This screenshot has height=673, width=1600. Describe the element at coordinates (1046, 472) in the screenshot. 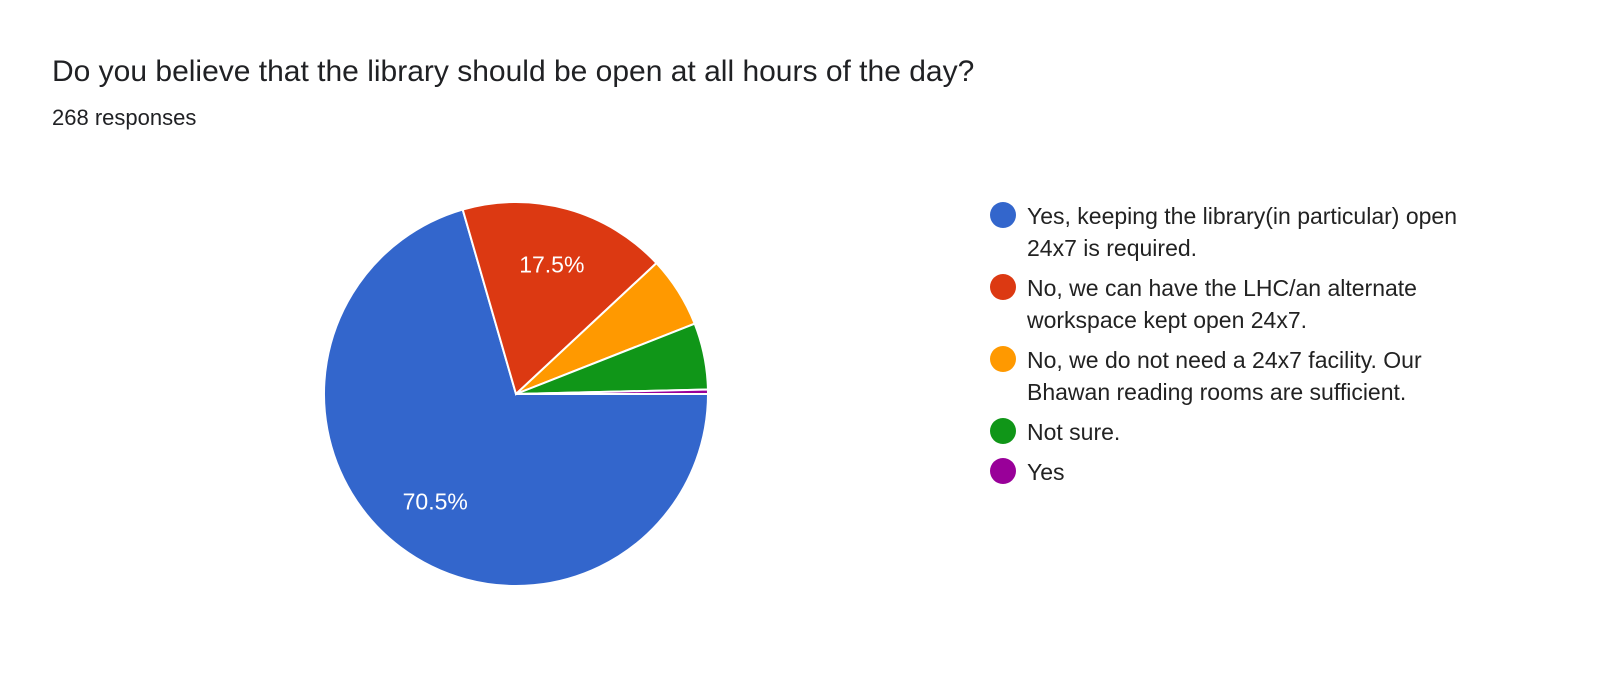

I see `legend-label: Yes` at that location.